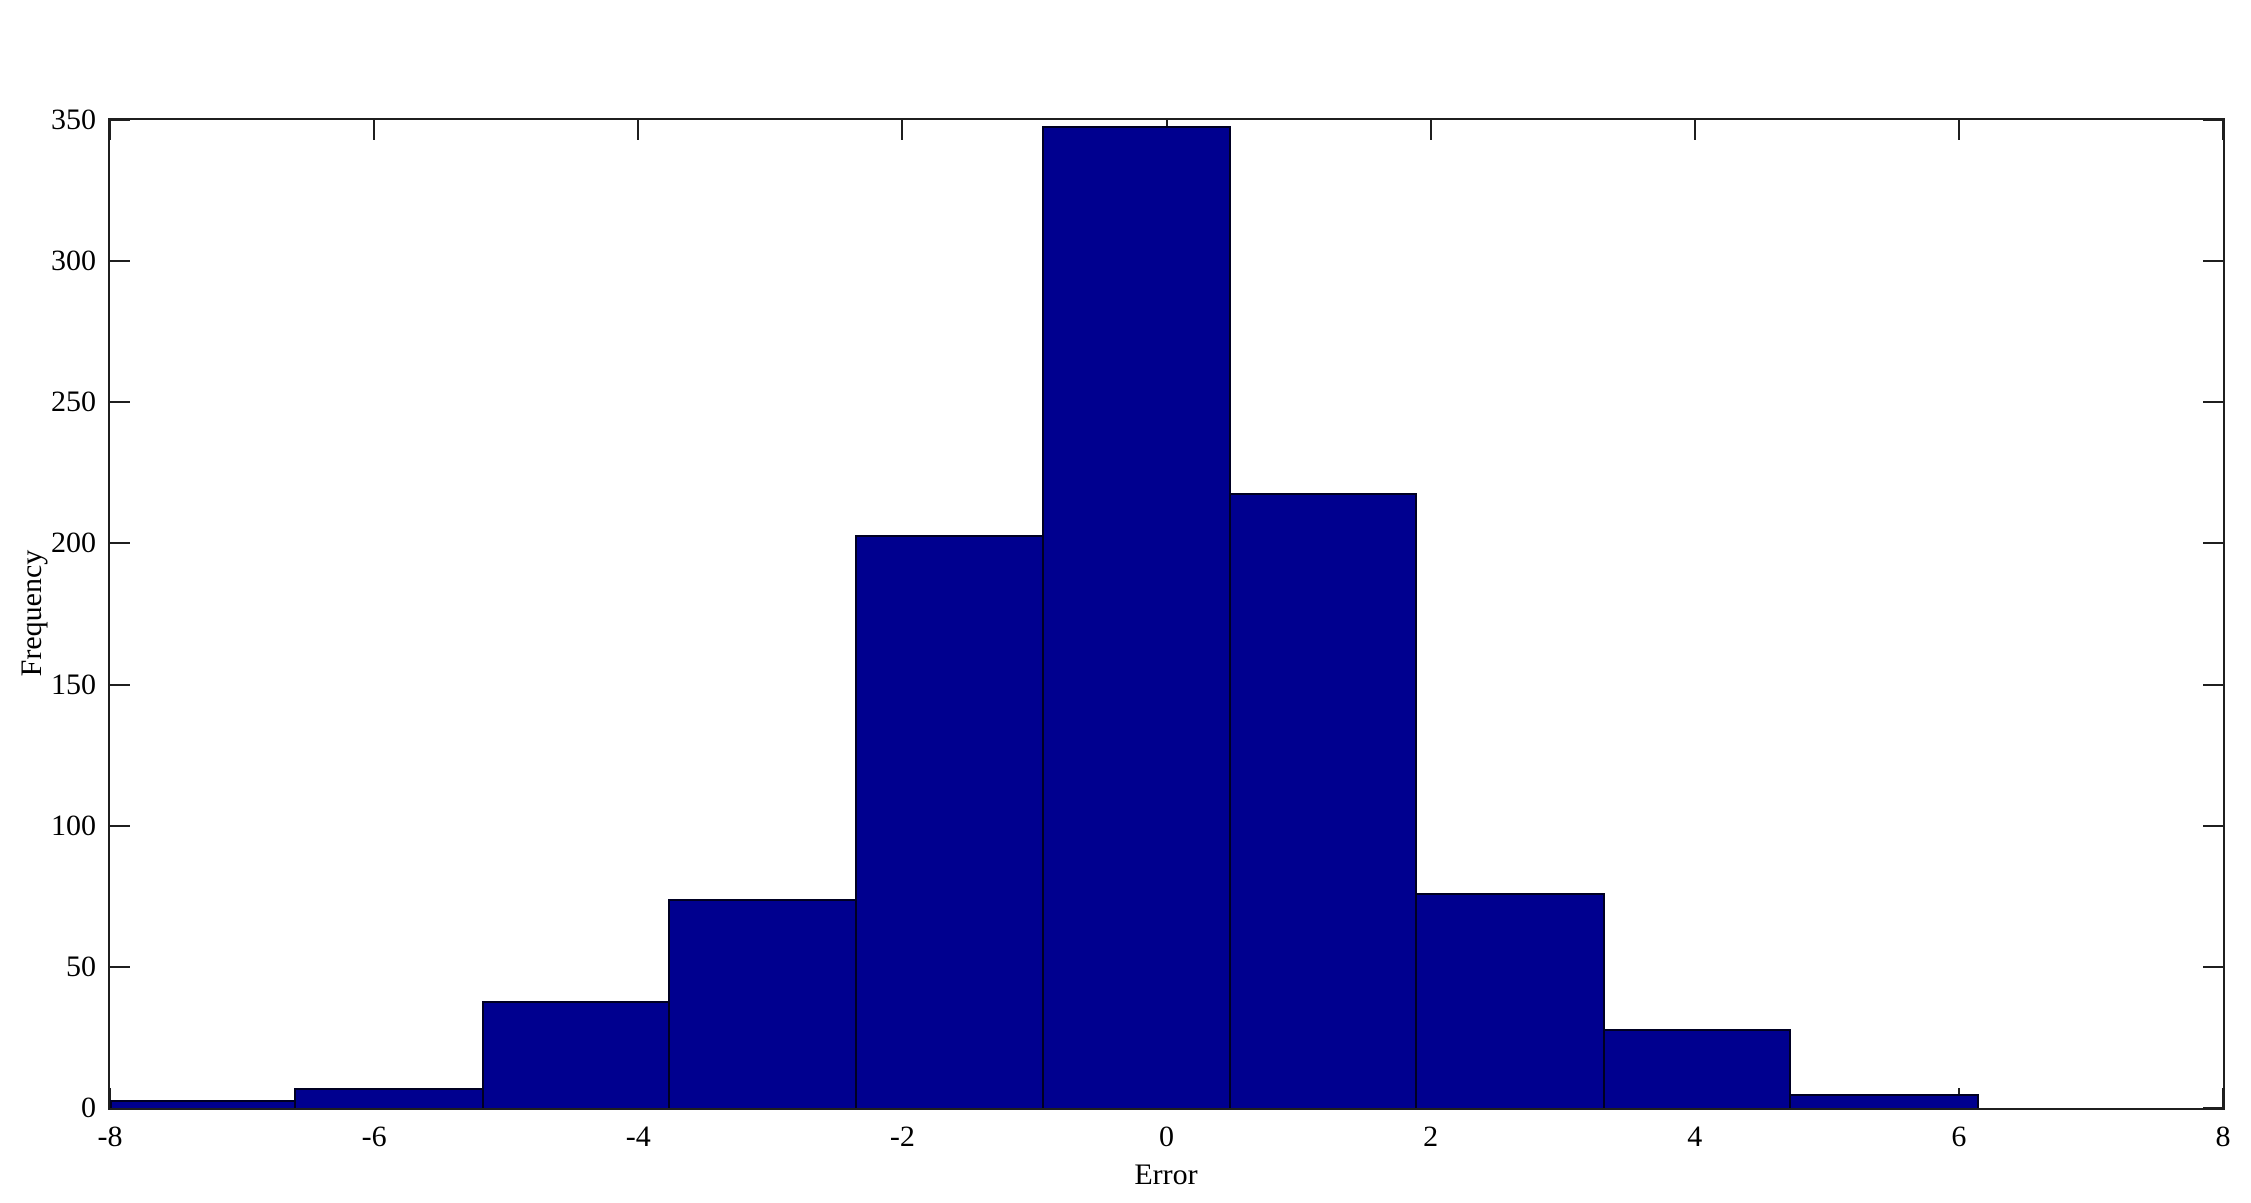 This screenshot has height=1203, width=2251. What do you see at coordinates (2223, 1136) in the screenshot?
I see `x-tick-label: 8` at bounding box center [2223, 1136].